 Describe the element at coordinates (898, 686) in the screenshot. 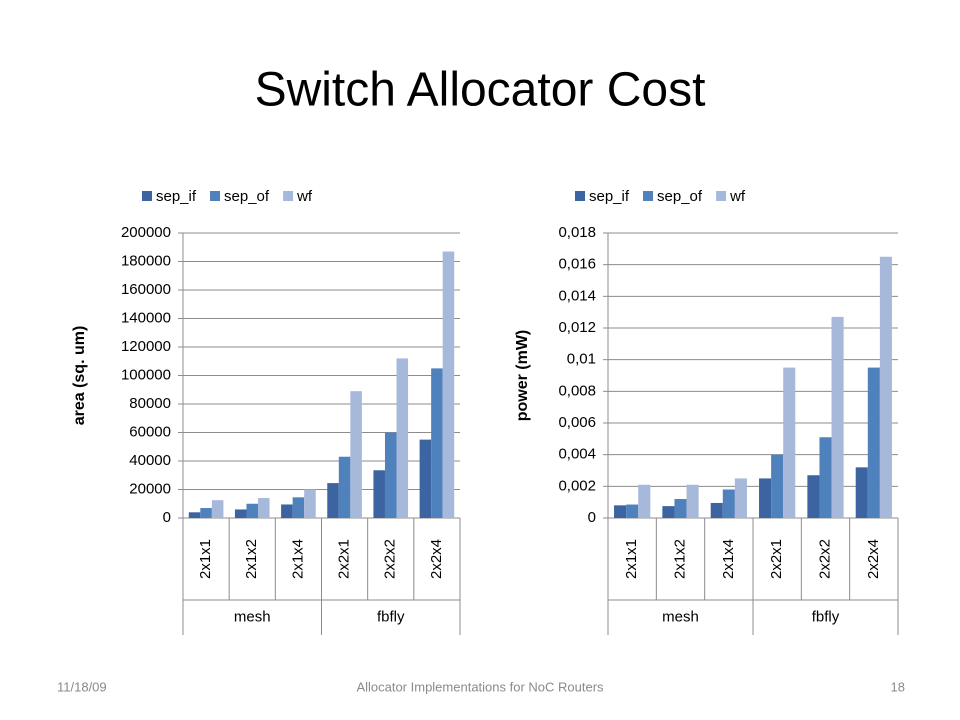

I see `page-number: 18` at that location.